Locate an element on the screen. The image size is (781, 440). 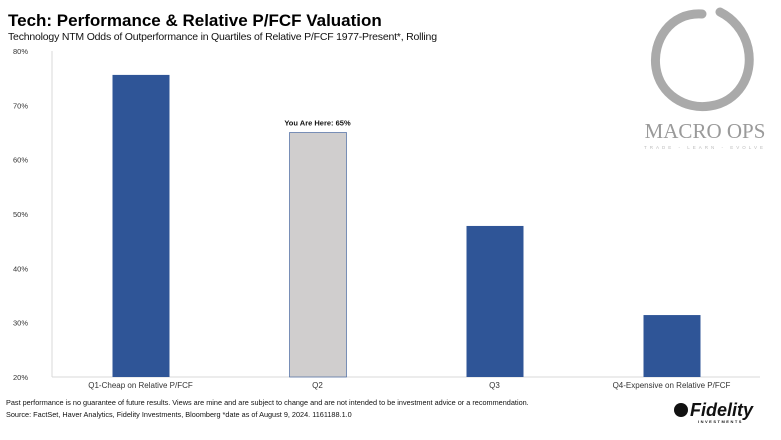
fidelity-logo: Fidelity INVESTMENTS is located at coordinates (714, 412).